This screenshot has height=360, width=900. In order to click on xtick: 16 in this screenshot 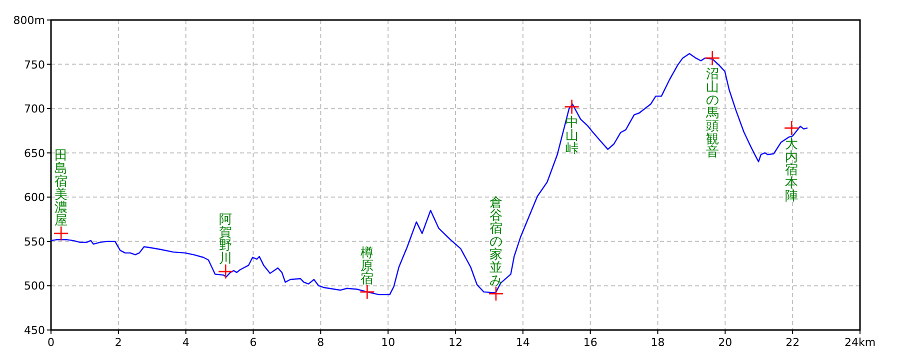, I will do `click(590, 342)`.